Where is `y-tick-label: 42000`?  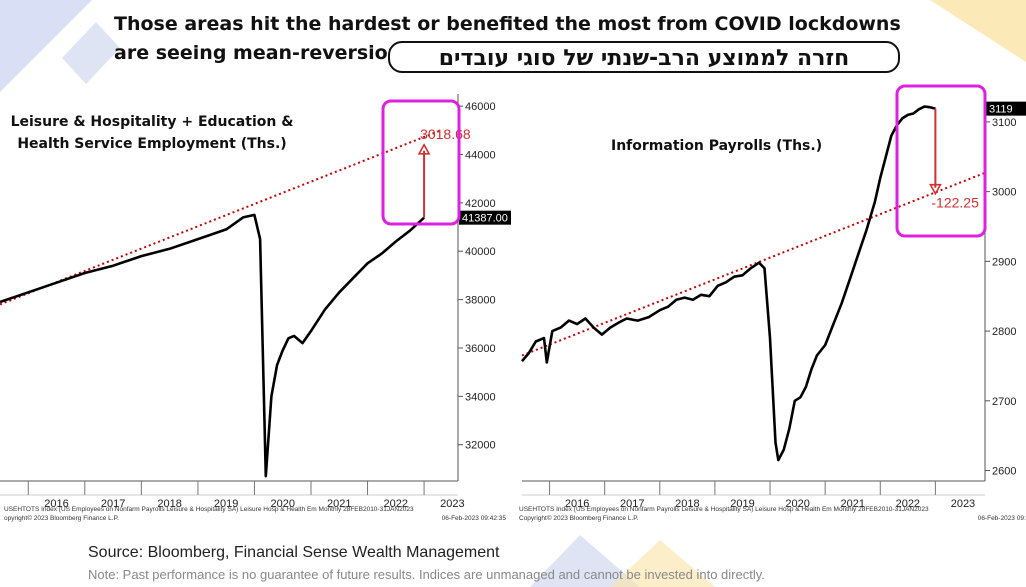
y-tick-label: 42000 is located at coordinates (480, 204).